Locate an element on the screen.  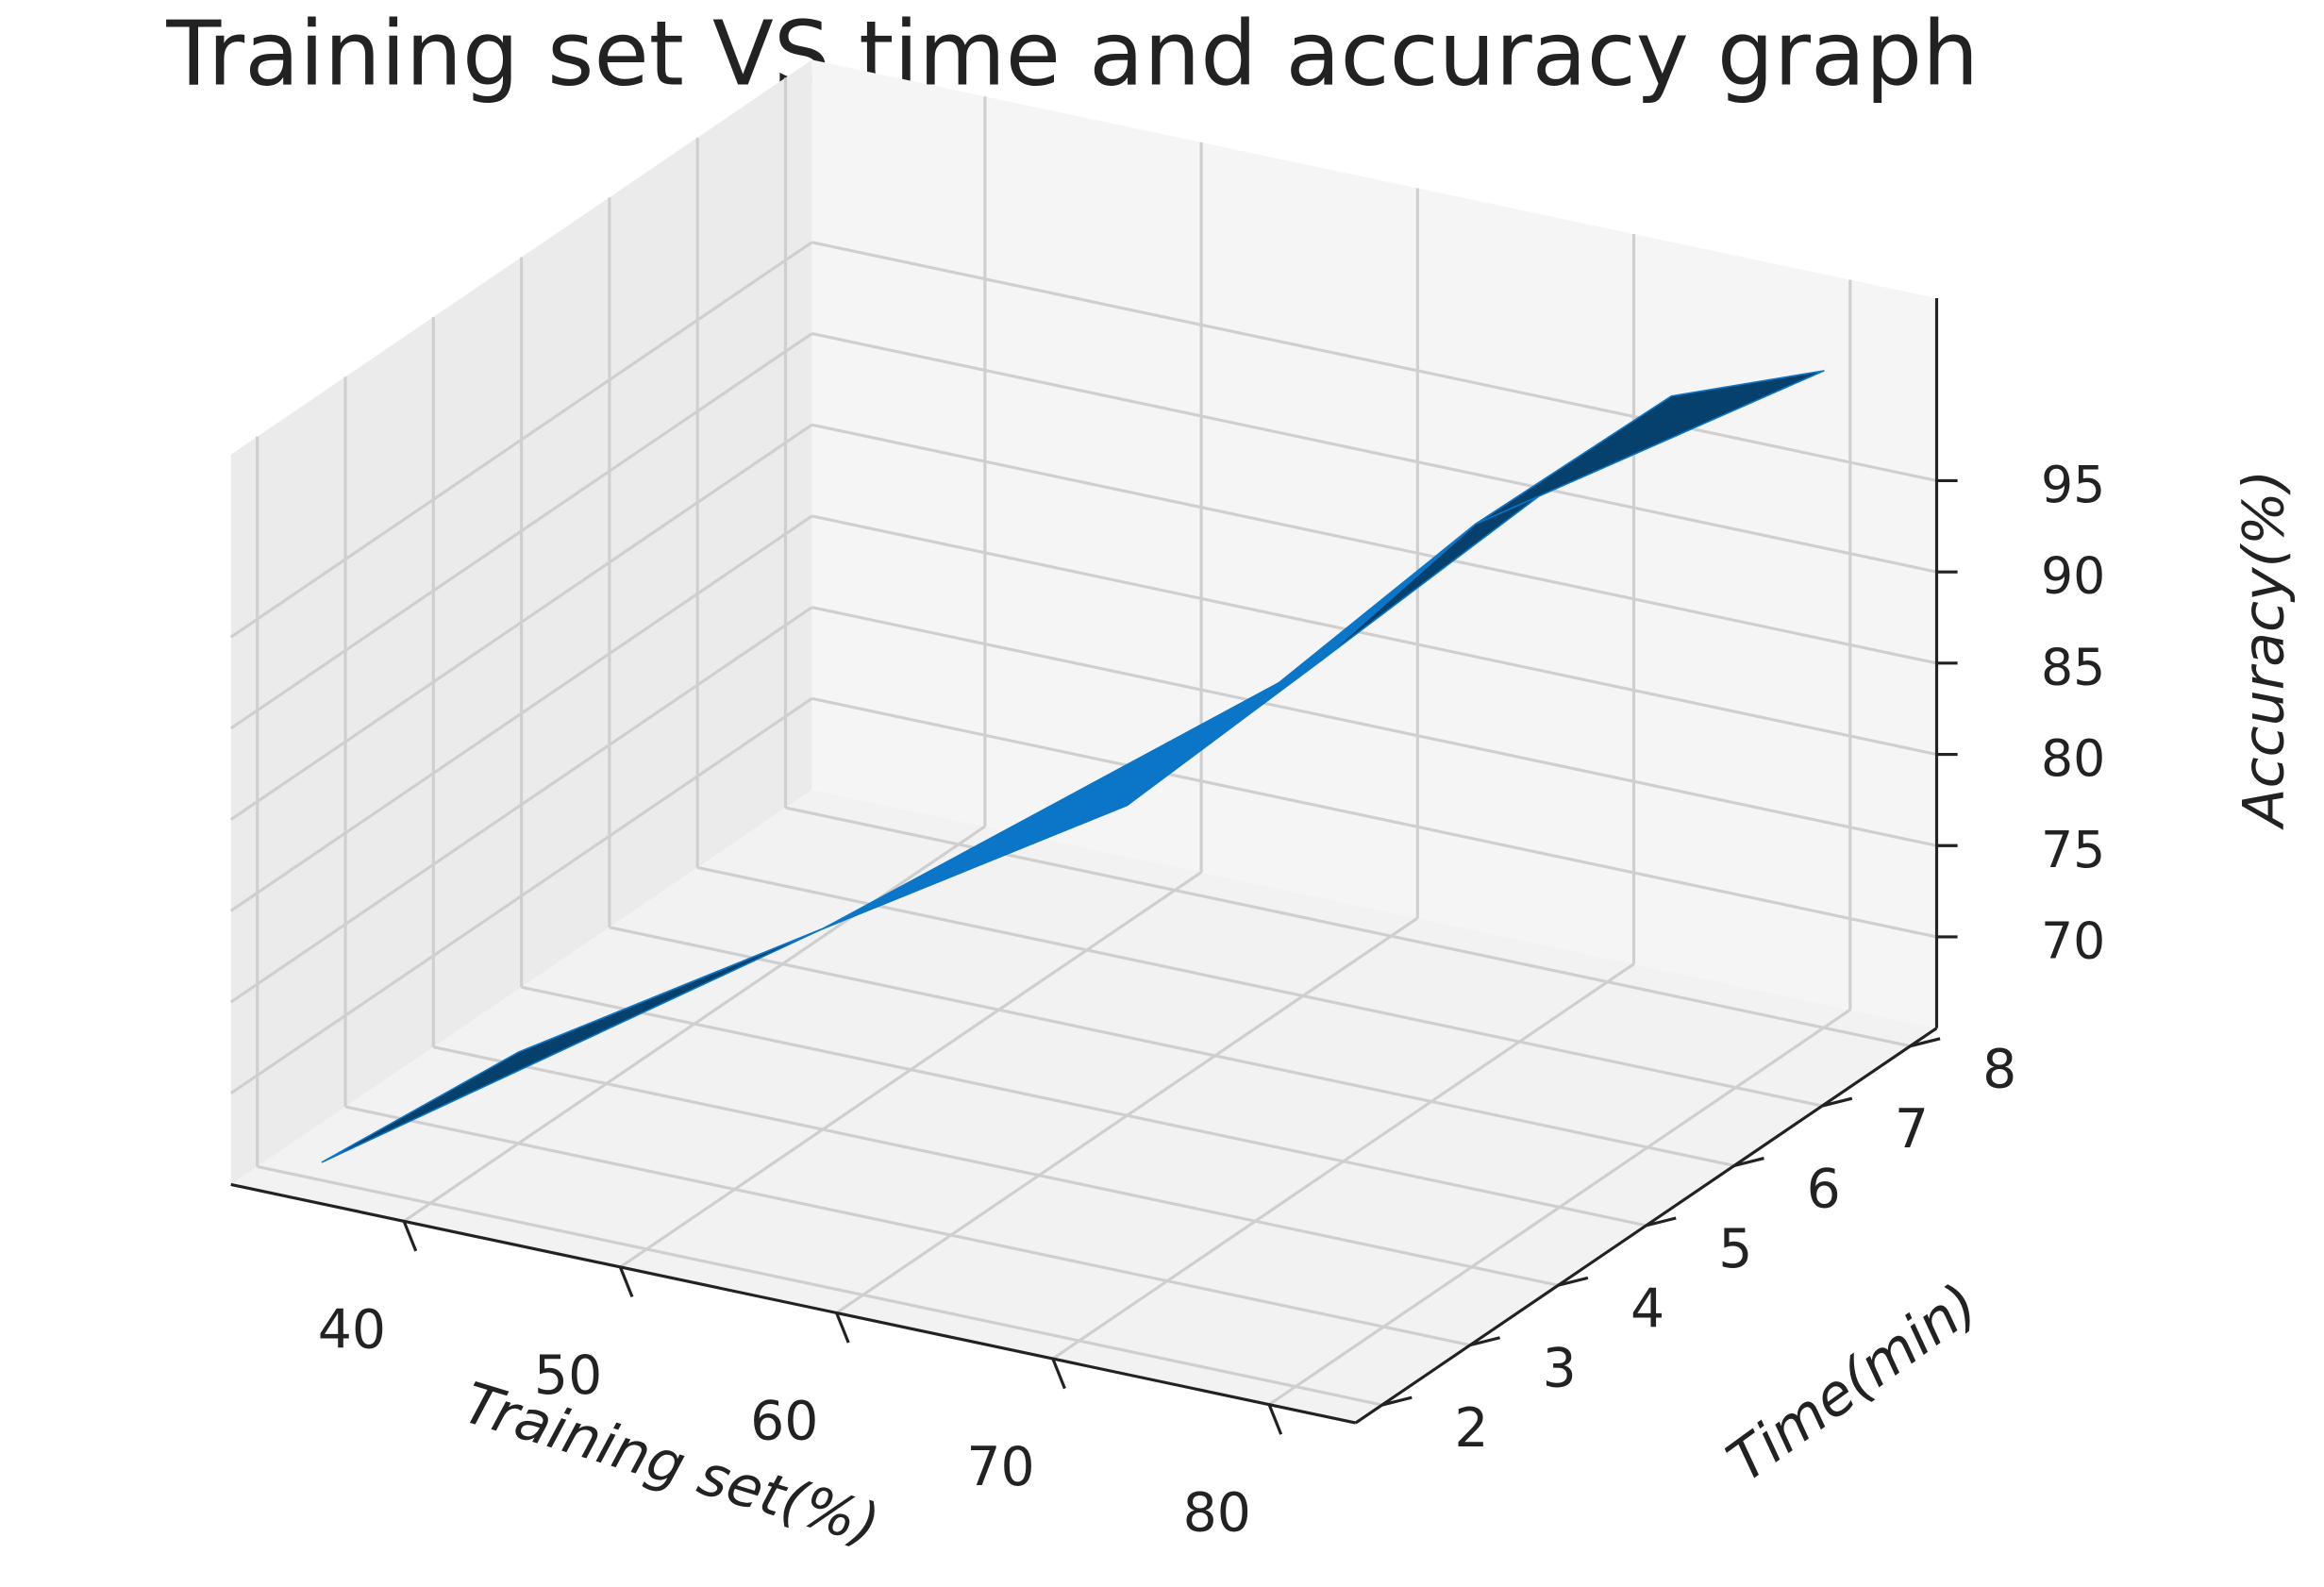
z-tick-label: 85 is located at coordinates (2073, 666).